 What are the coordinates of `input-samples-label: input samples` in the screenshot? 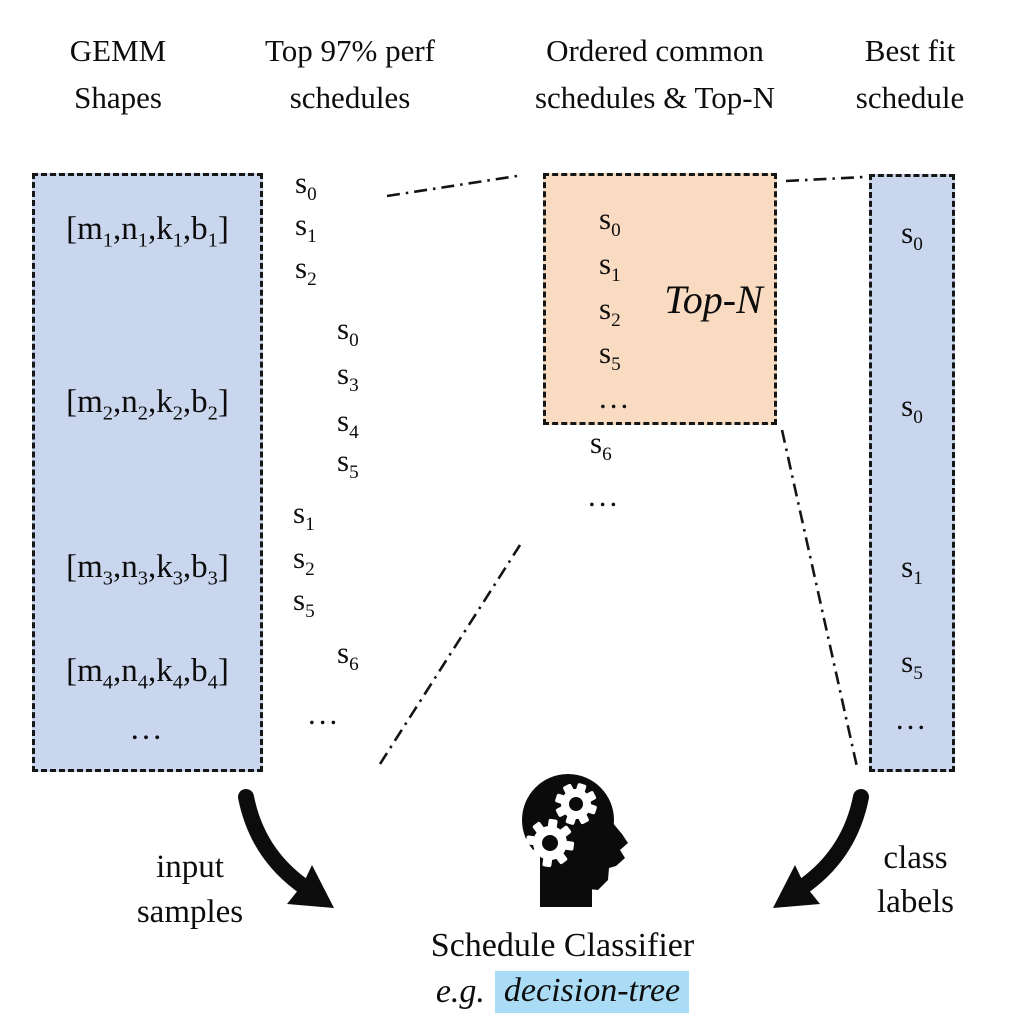 It's located at (190, 890).